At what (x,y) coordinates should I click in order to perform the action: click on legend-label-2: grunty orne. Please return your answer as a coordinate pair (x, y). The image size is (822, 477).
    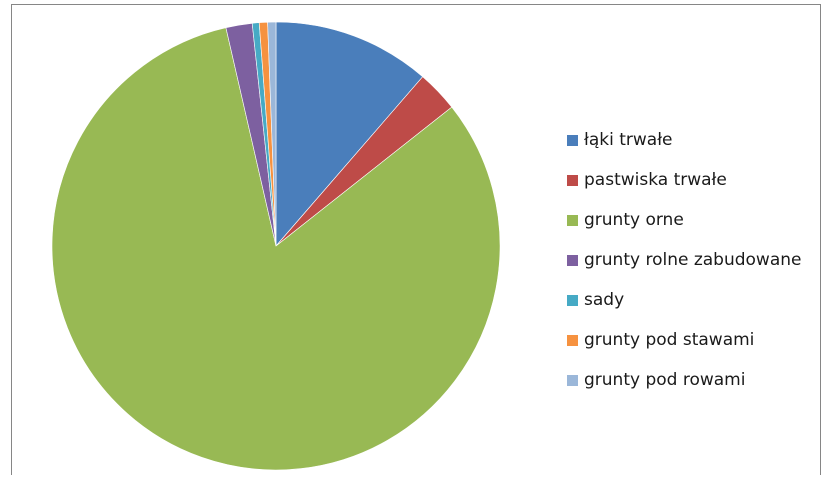
    Looking at the image, I should click on (634, 220).